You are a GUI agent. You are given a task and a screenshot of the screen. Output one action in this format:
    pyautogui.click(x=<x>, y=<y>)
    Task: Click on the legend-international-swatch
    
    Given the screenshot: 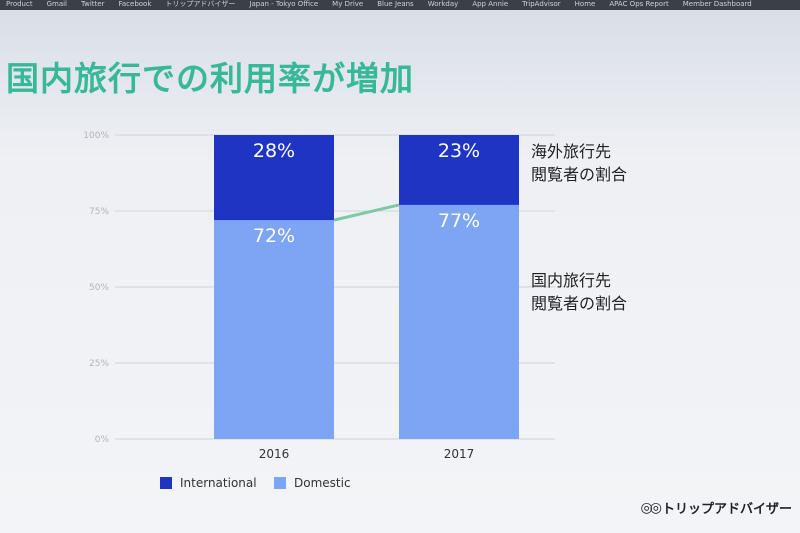 What is the action you would take?
    pyautogui.click(x=166, y=483)
    